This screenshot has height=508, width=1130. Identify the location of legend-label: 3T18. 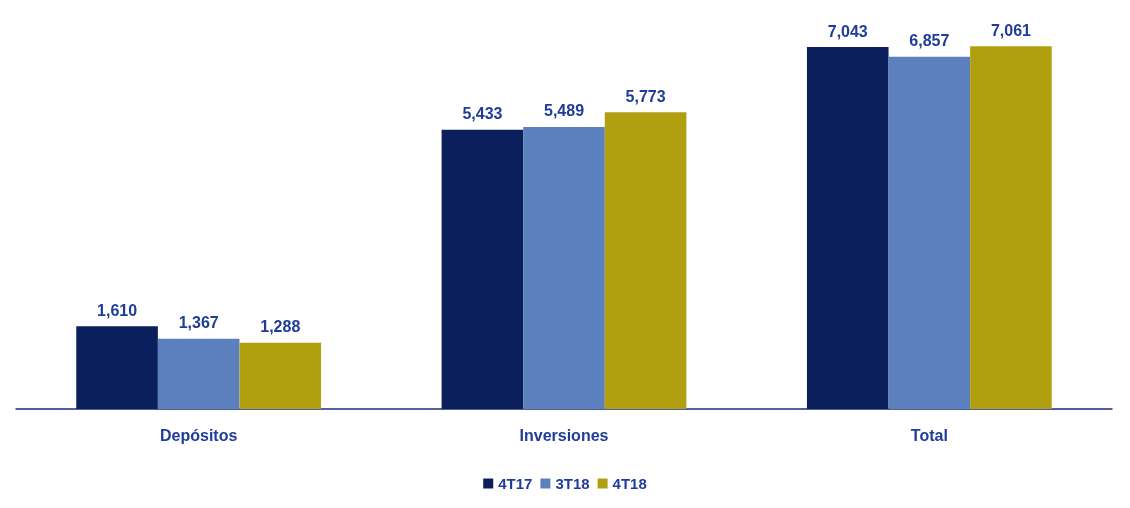
(572, 483).